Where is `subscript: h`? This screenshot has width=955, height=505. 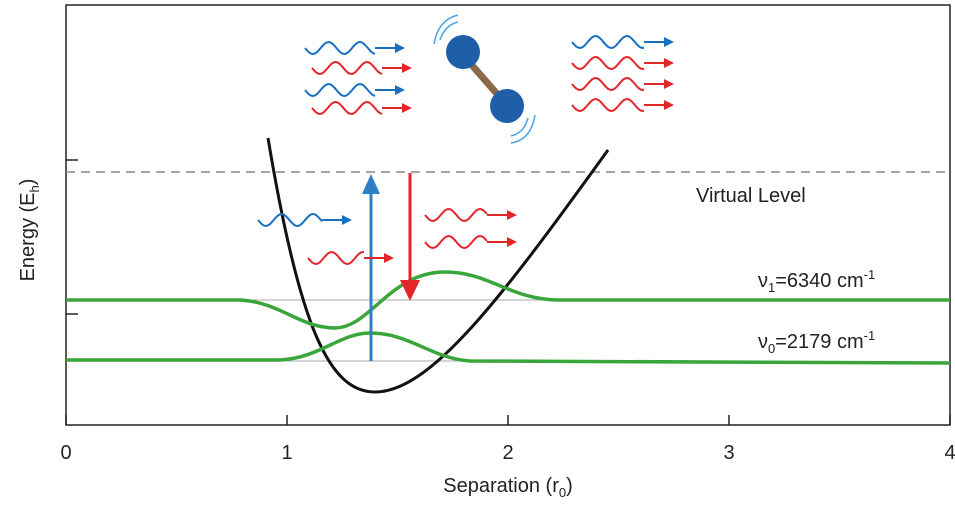 subscript: h is located at coordinates (34, 188).